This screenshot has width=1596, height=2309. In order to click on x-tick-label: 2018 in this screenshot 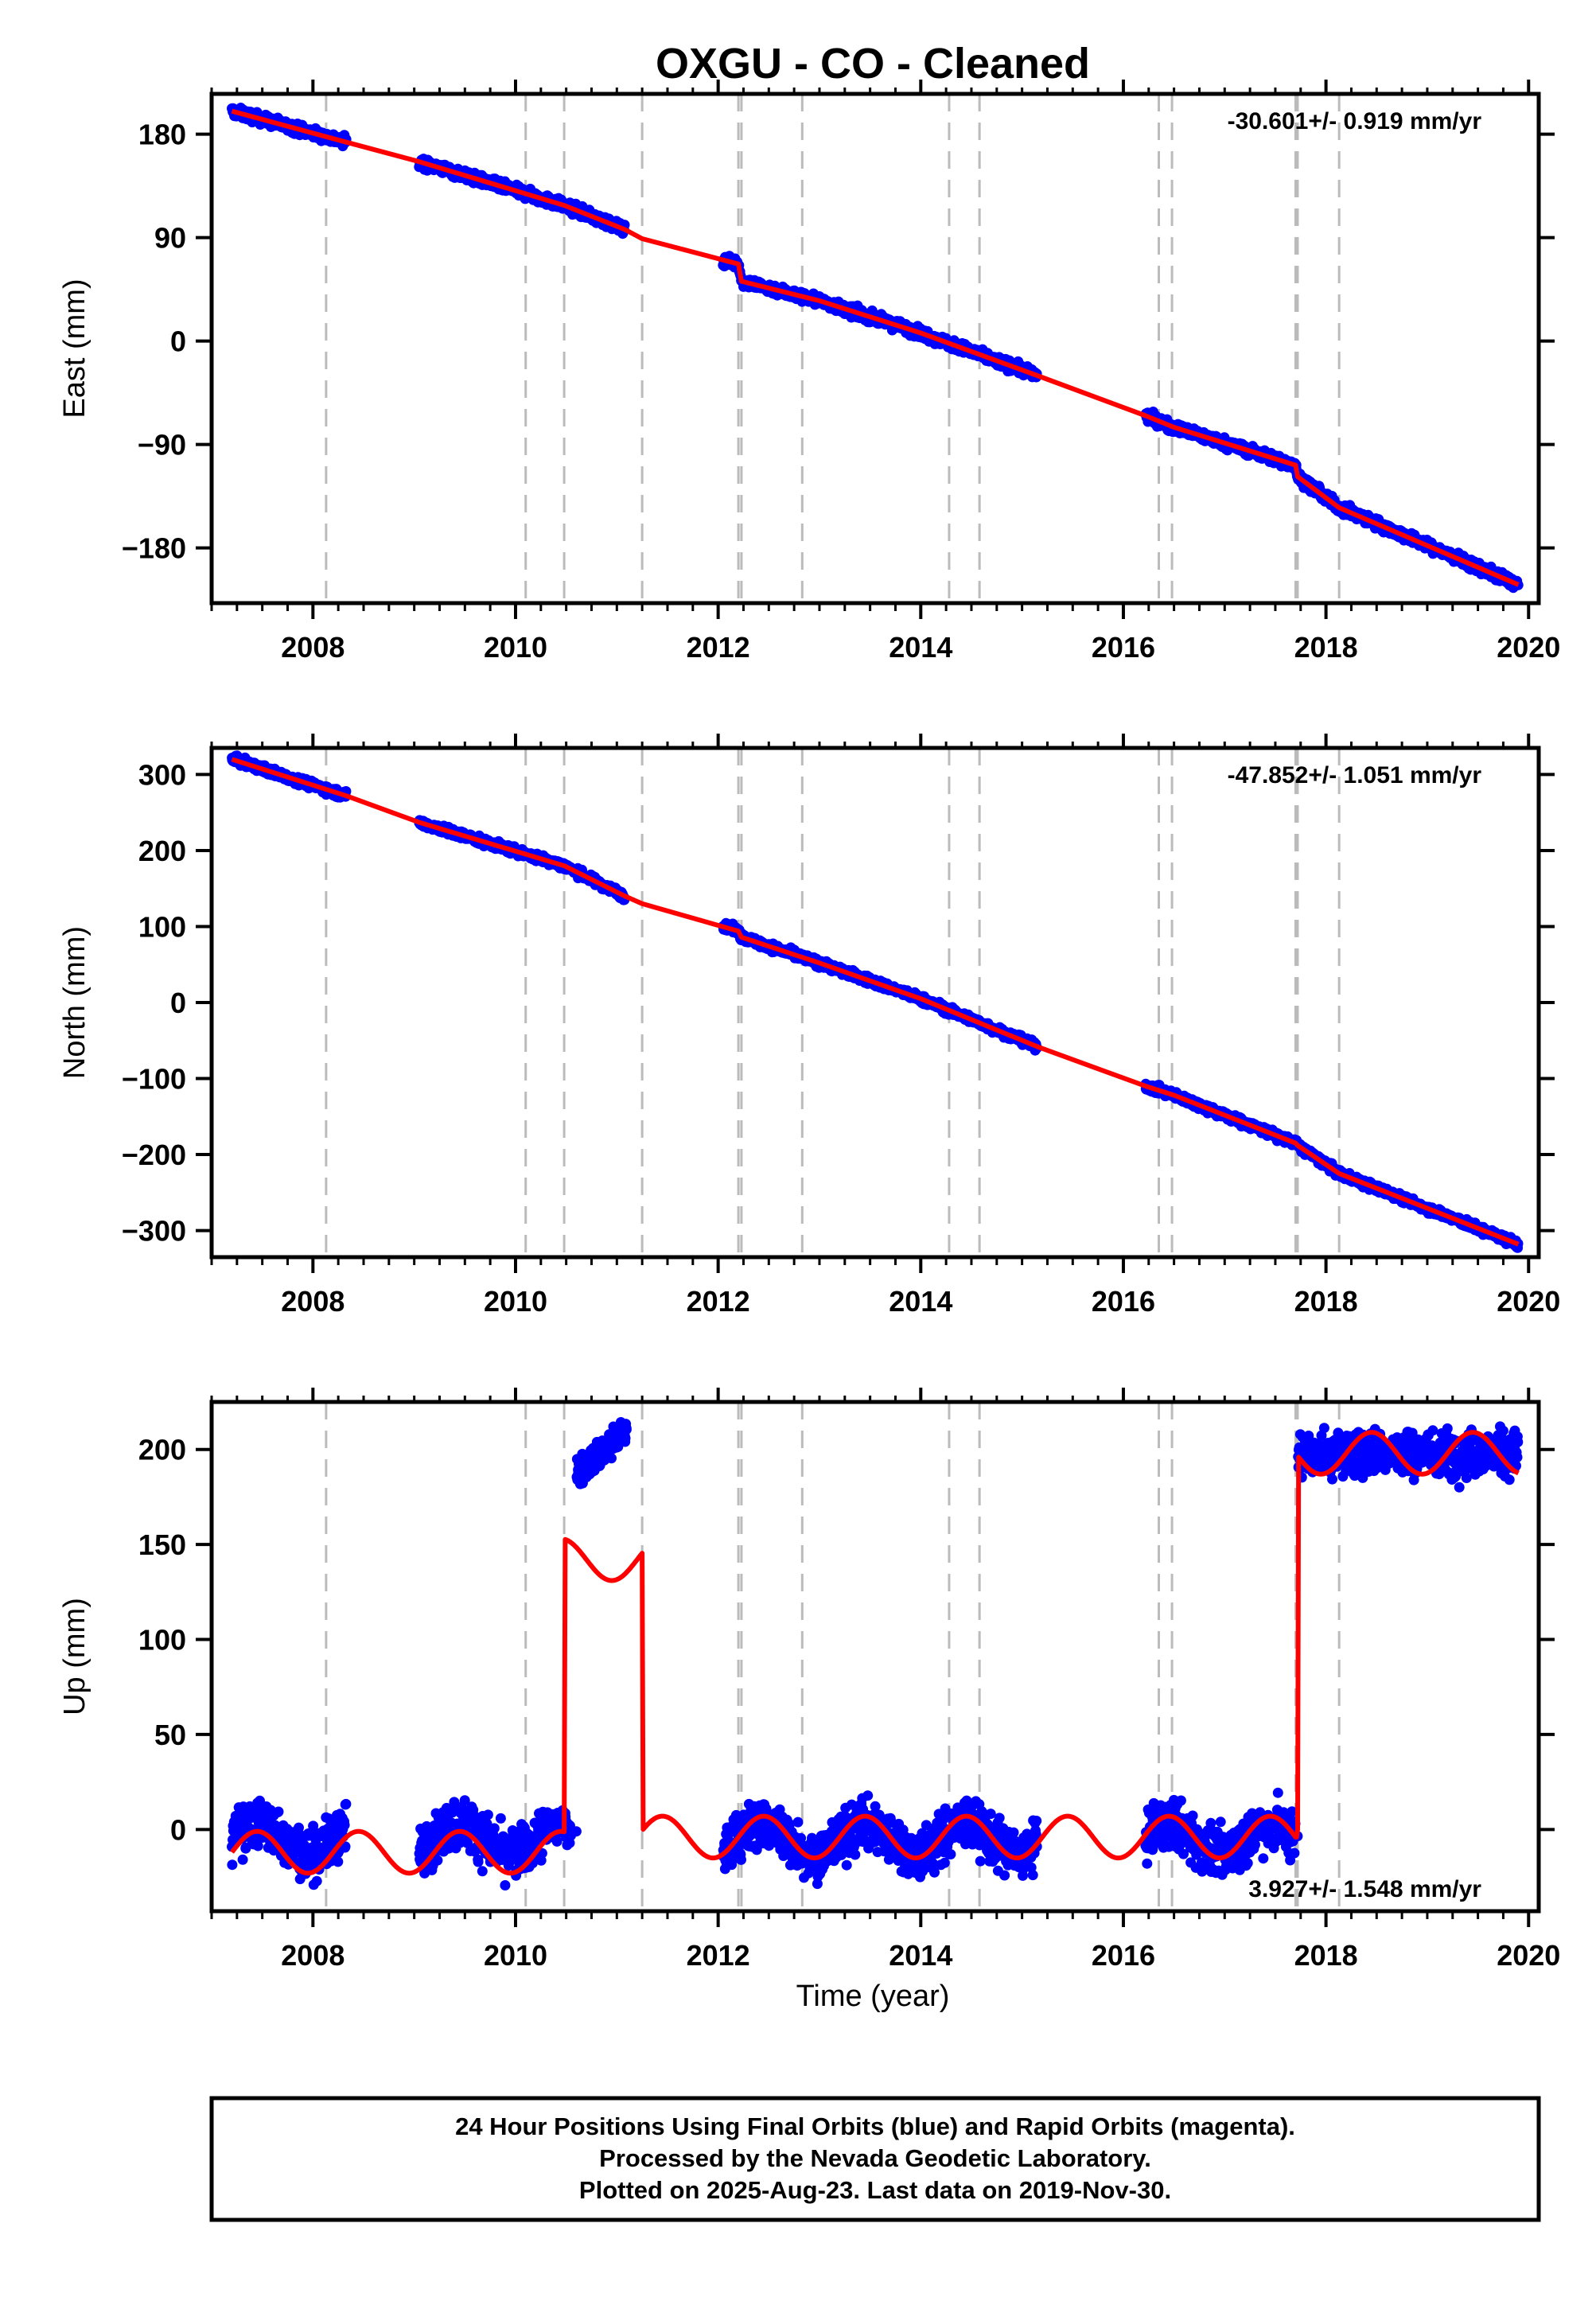, I will do `click(1326, 648)`.